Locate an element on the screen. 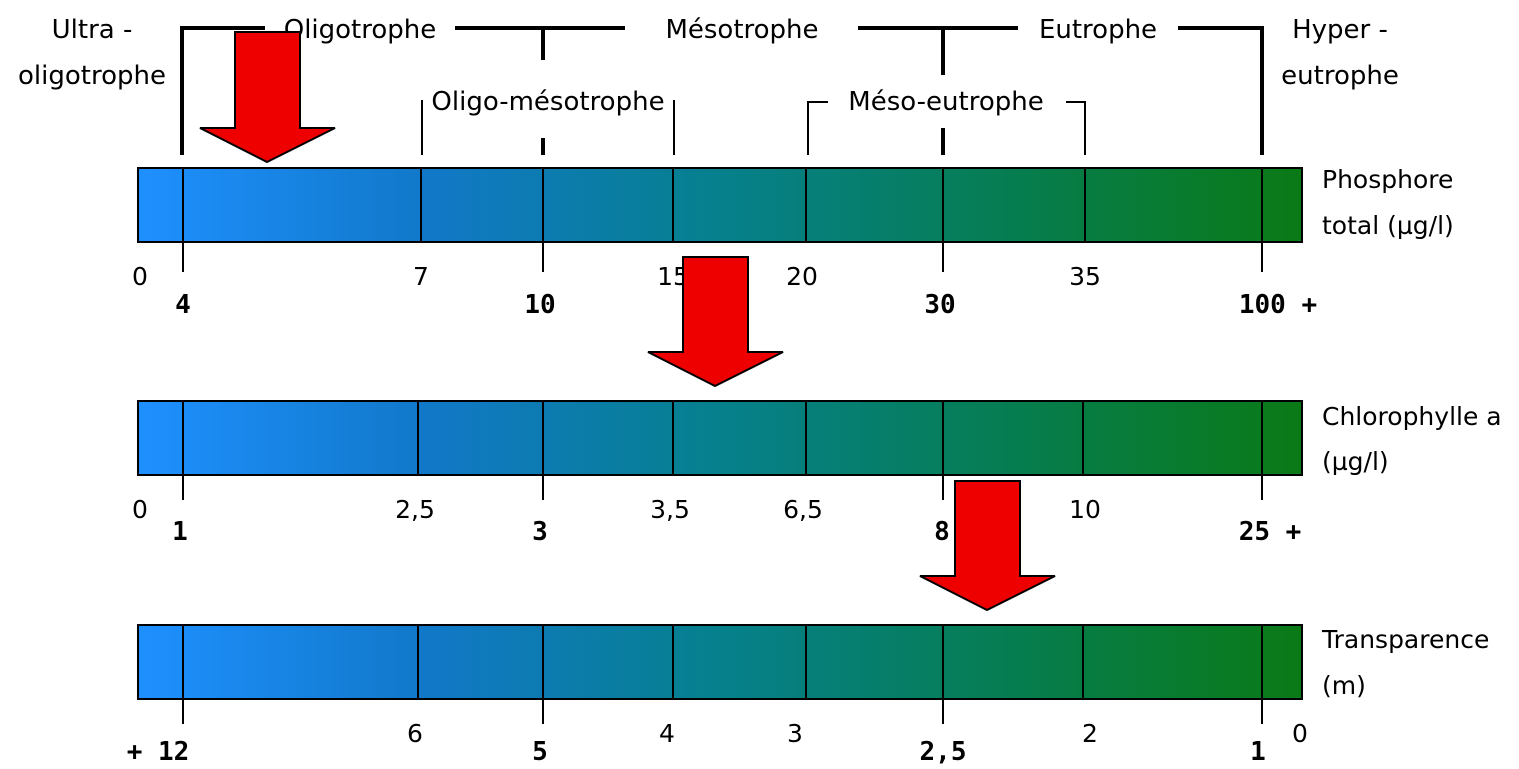 This screenshot has height=769, width=1519. label-ultra-oligotrophe-line1: Ultra - is located at coordinates (92, 30).